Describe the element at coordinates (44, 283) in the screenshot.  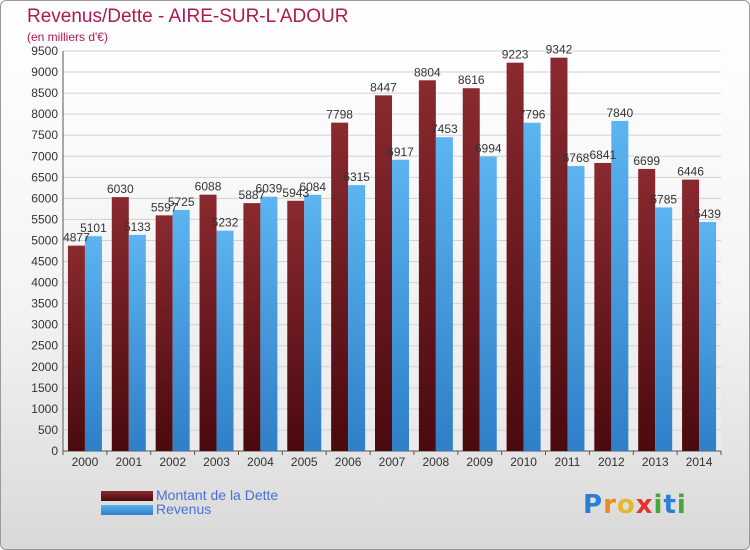
I see `y-tick-label: 4000` at that location.